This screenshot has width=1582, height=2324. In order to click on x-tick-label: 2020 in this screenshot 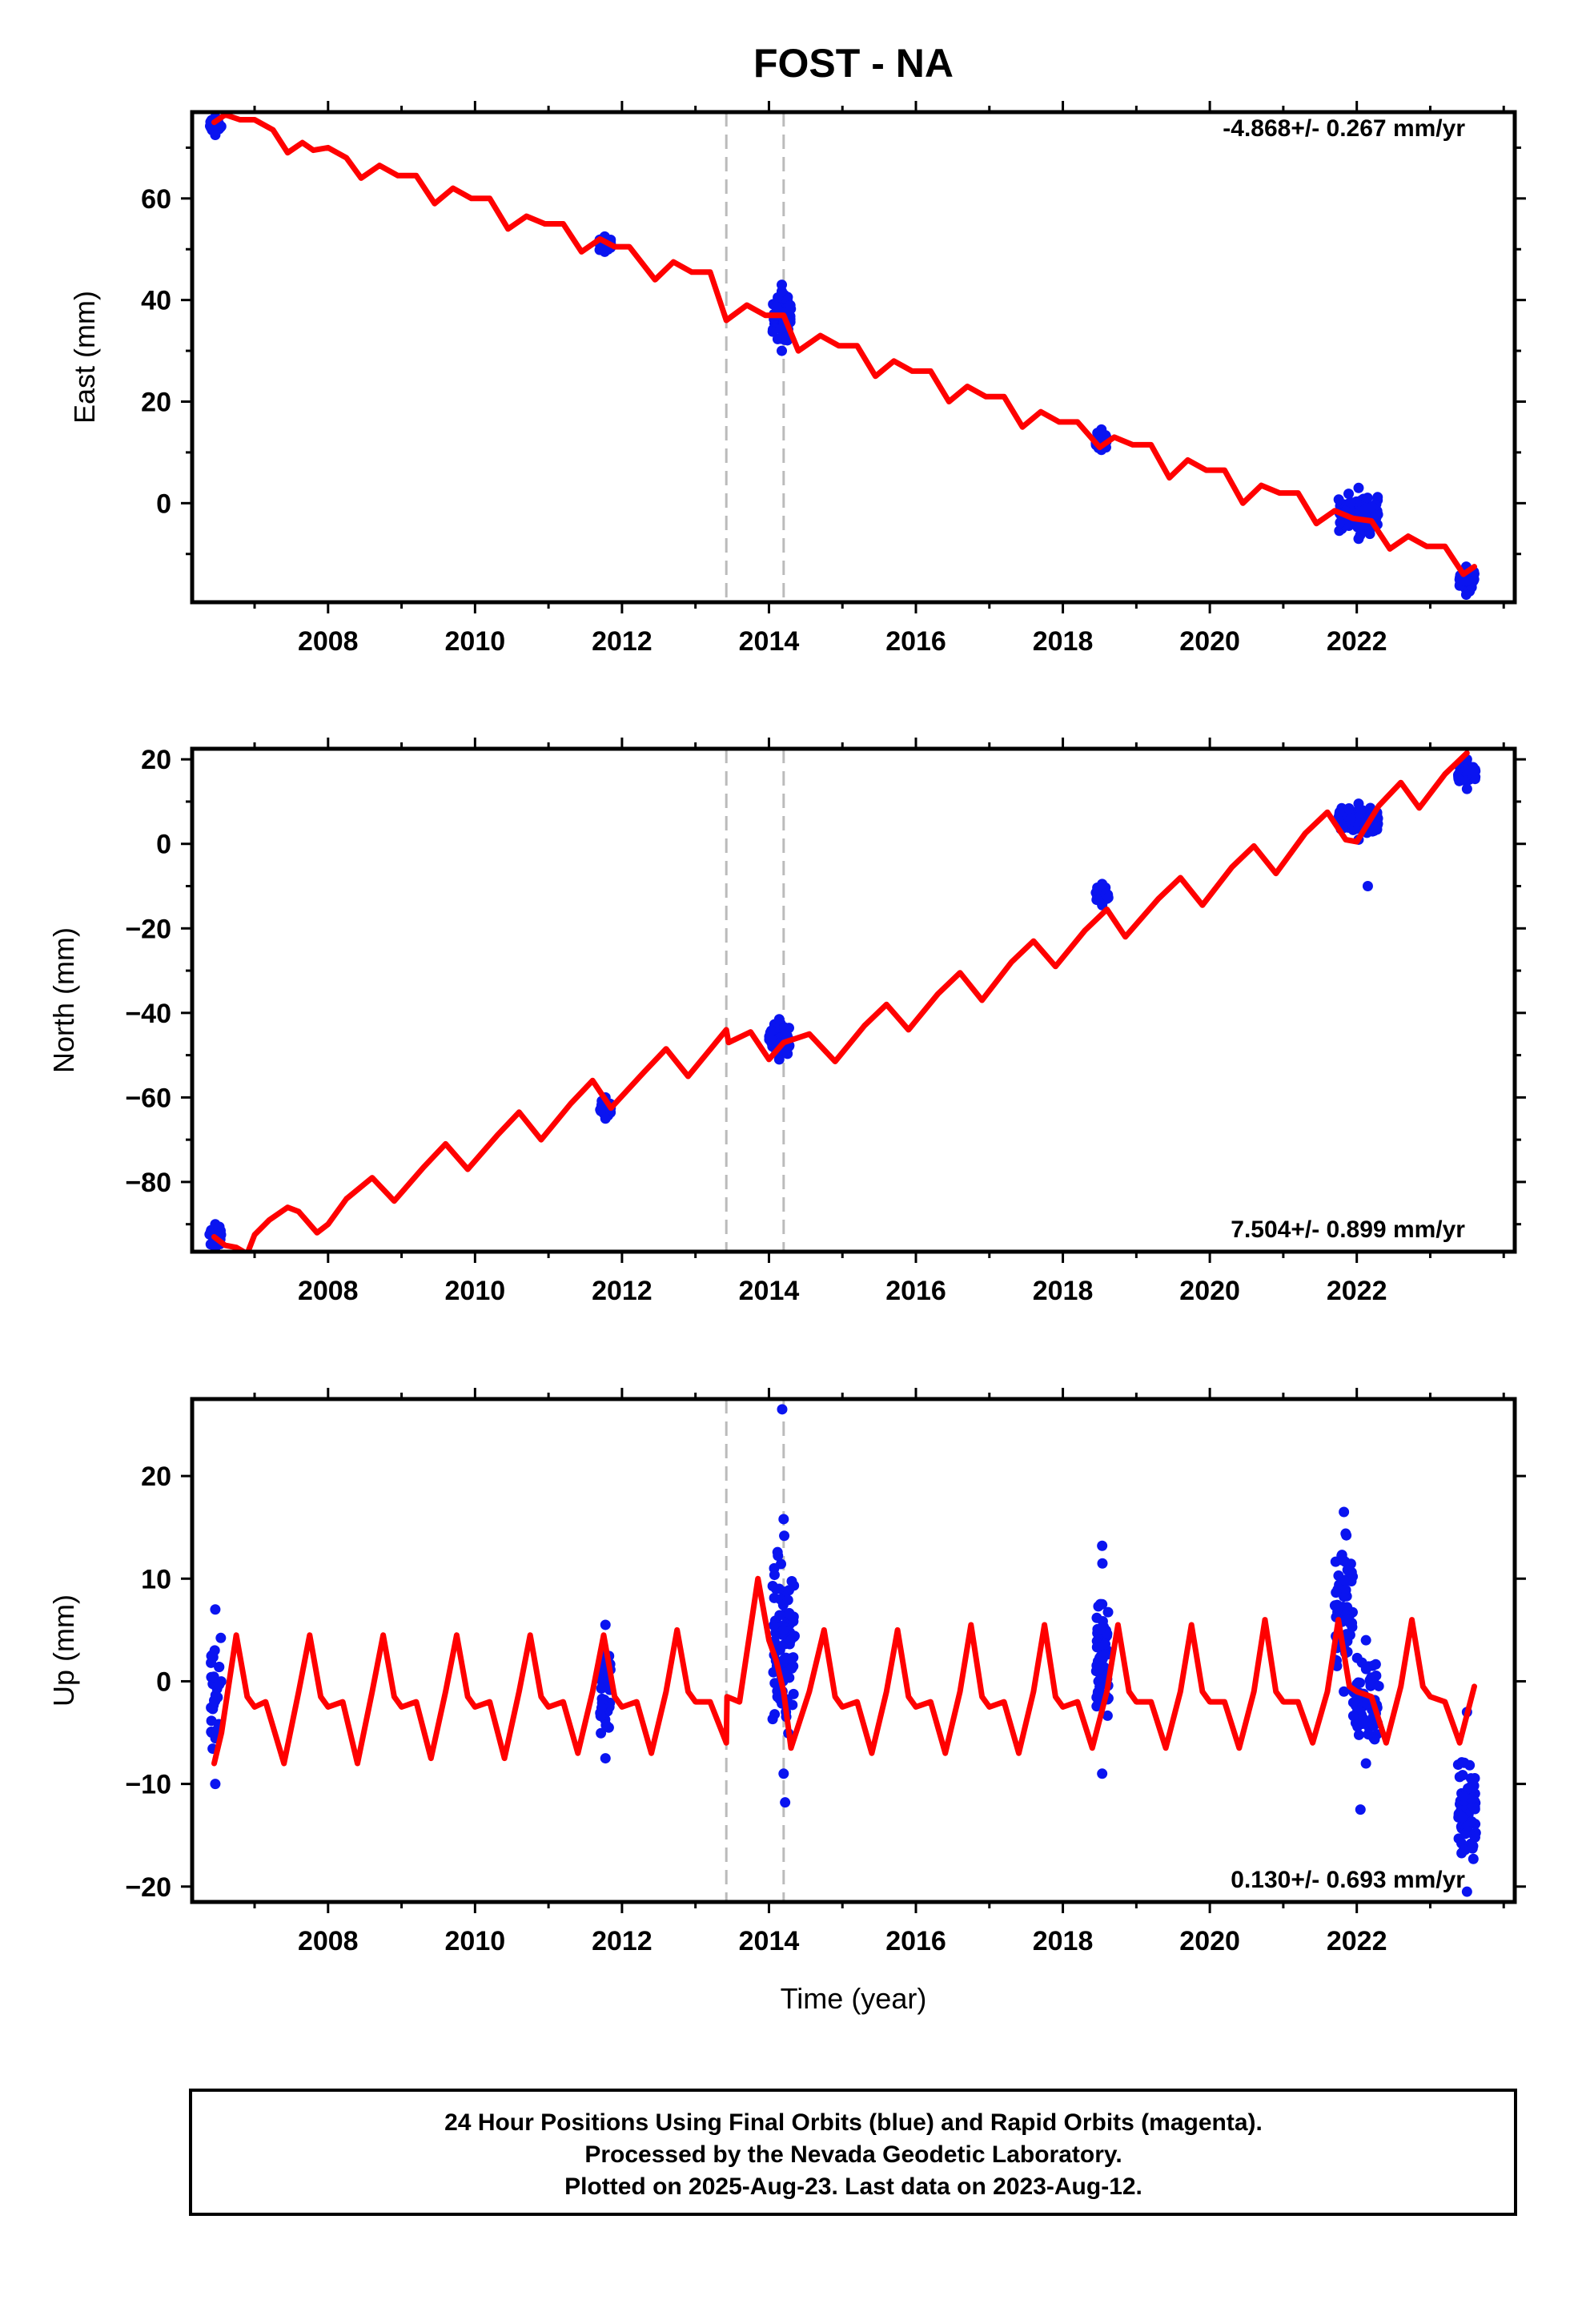, I will do `click(1209, 1291)`.